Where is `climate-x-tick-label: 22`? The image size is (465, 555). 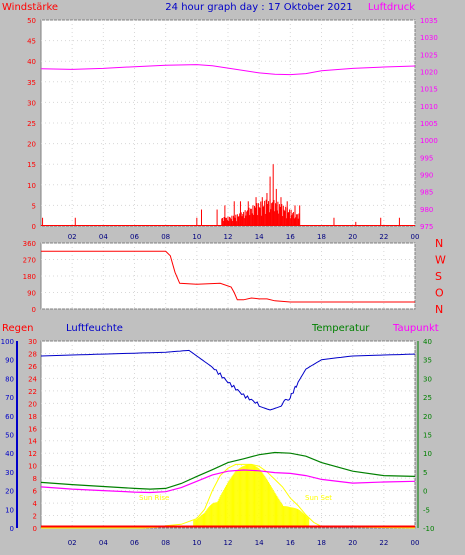
climate-x-tick-label: 22 is located at coordinates (383, 543).